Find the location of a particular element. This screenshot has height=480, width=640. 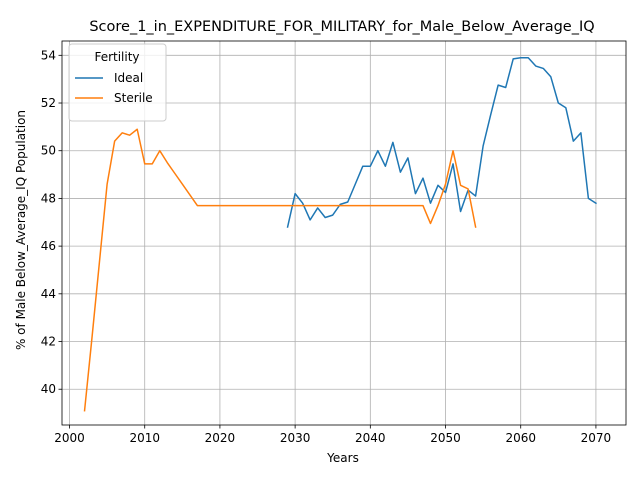

x-tick-label: 2020 is located at coordinates (220, 438).